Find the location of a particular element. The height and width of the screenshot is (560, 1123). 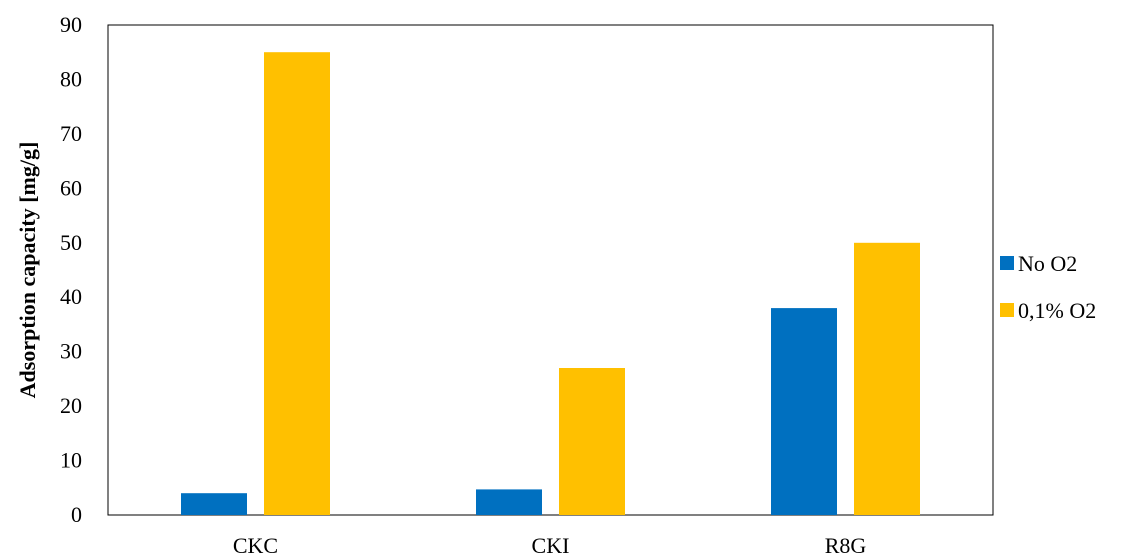

x-category-label: CKC is located at coordinates (255, 545).